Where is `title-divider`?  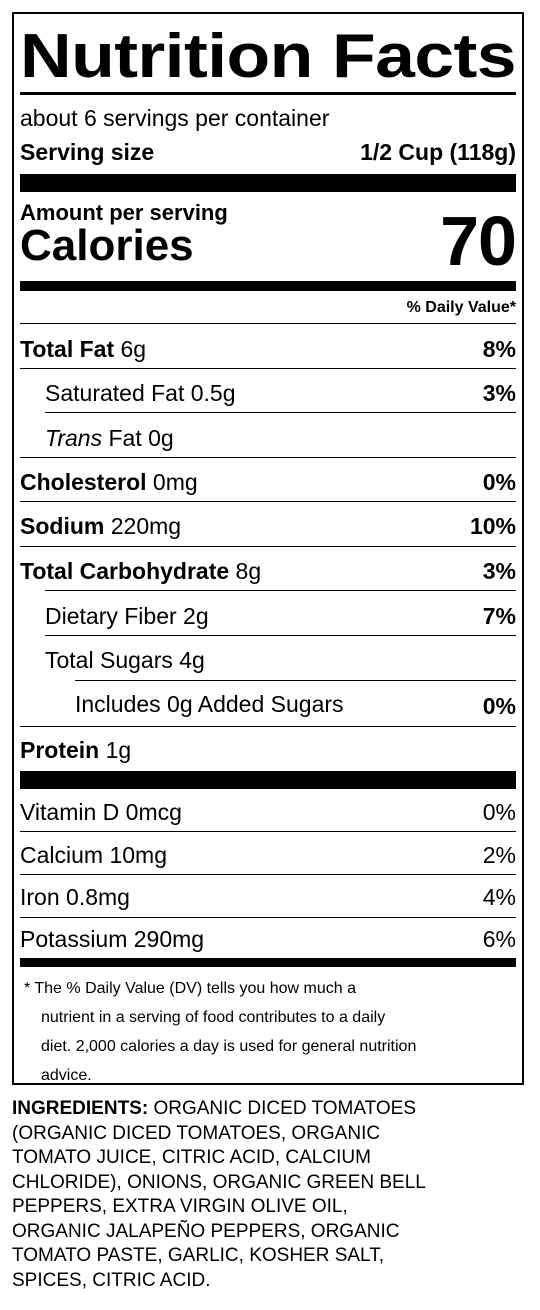 title-divider is located at coordinates (268, 93).